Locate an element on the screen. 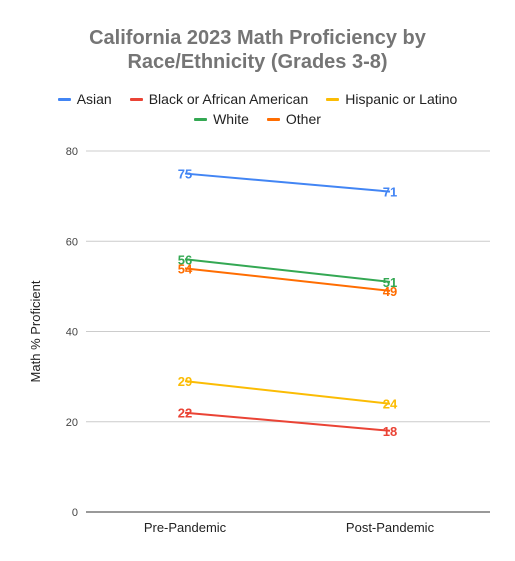 The height and width of the screenshot is (561, 515). legend-swatch-white is located at coordinates (201, 119).